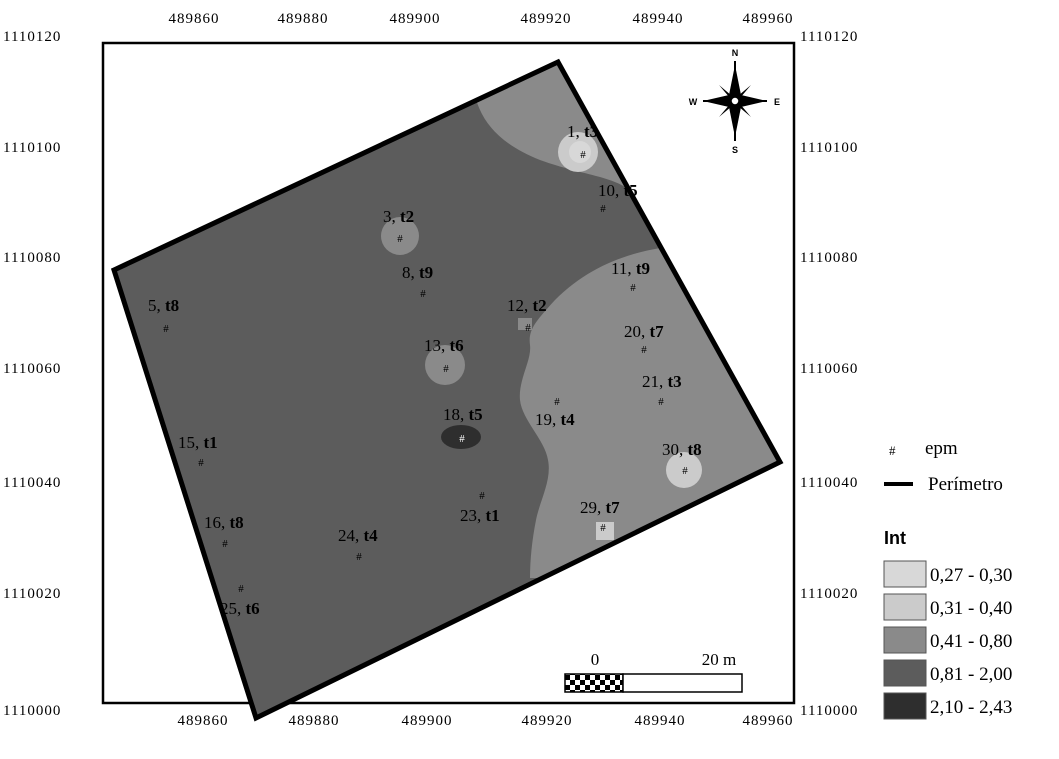  I want to click on legend-title: Int, so click(895, 538).